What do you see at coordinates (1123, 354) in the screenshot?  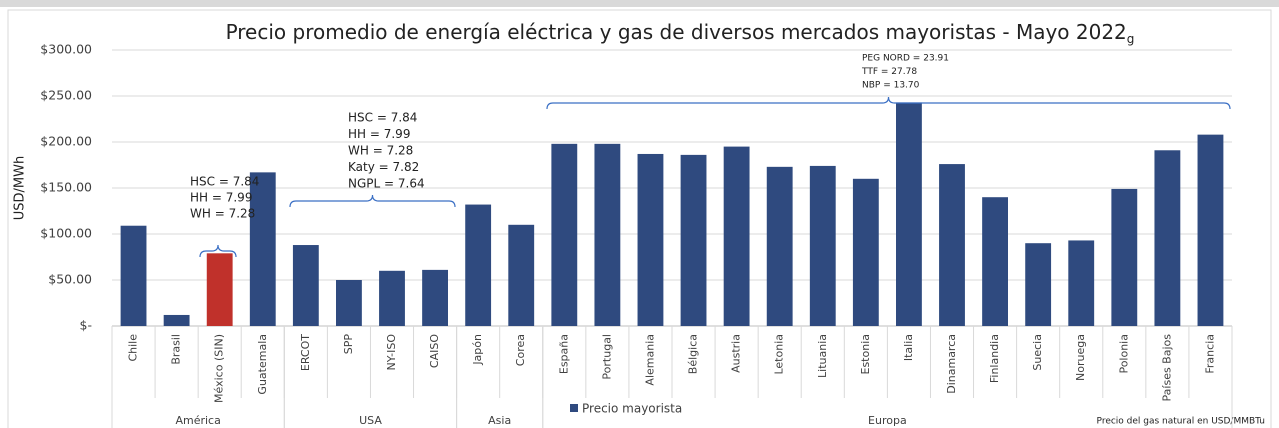 I see `x-tick-label: Polonia` at bounding box center [1123, 354].